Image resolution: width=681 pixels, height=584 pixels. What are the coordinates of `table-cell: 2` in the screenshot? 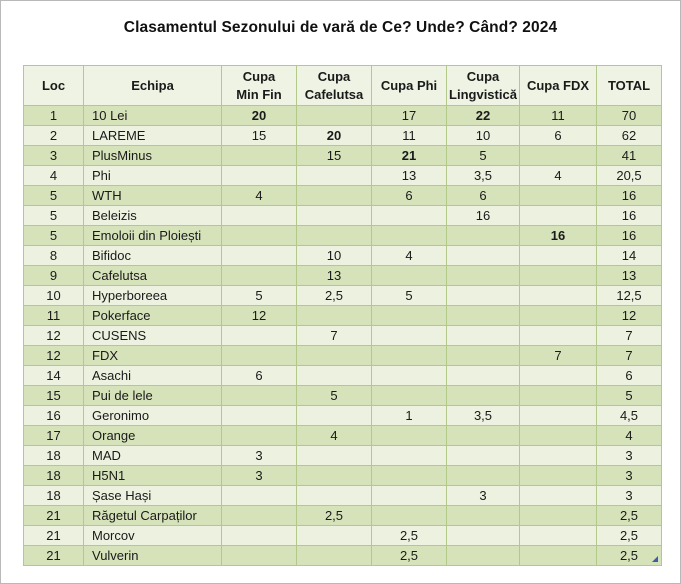 It's located at (53, 135).